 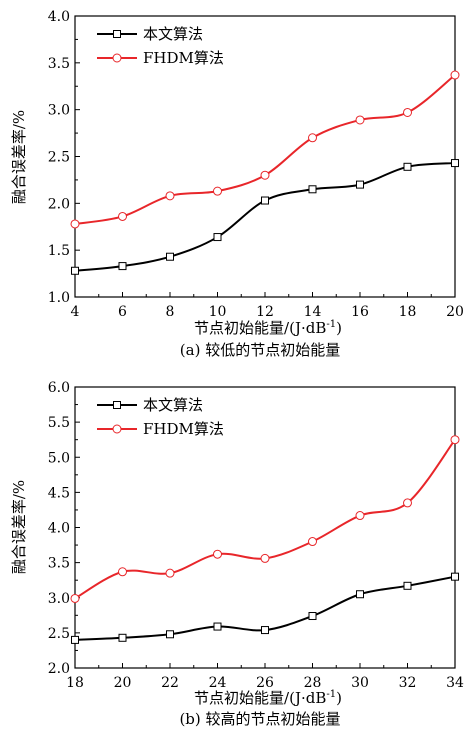 What do you see at coordinates (408, 683) in the screenshot?
I see `x-tick-label: 32` at bounding box center [408, 683].